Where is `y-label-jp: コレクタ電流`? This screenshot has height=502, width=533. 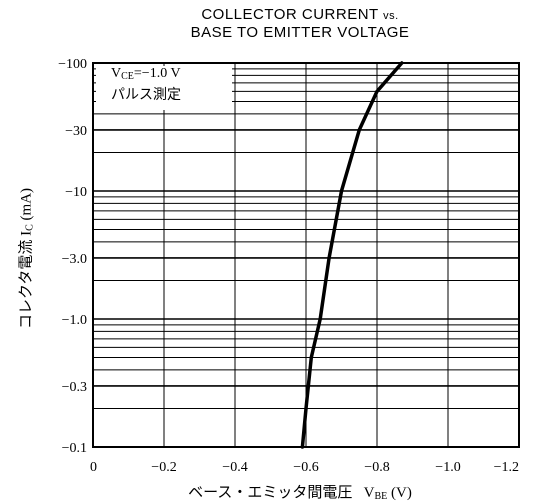
y-label-jp: コレクタ電流 is located at coordinates (26, 284).